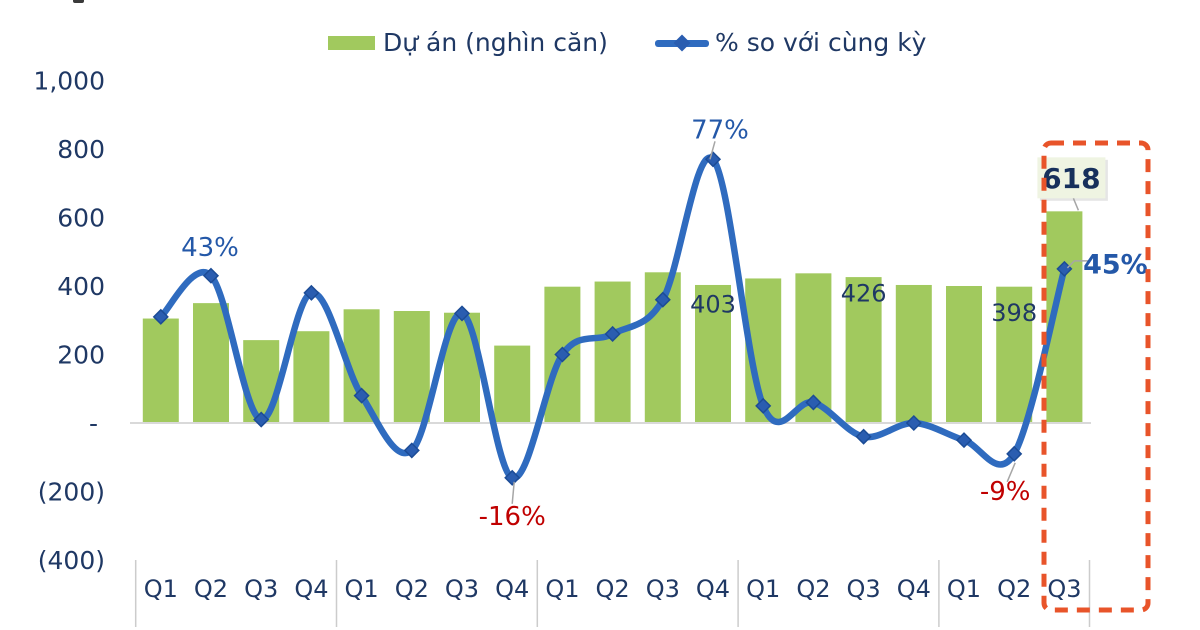  I want to click on bar-value-label: 426, so click(864, 294).